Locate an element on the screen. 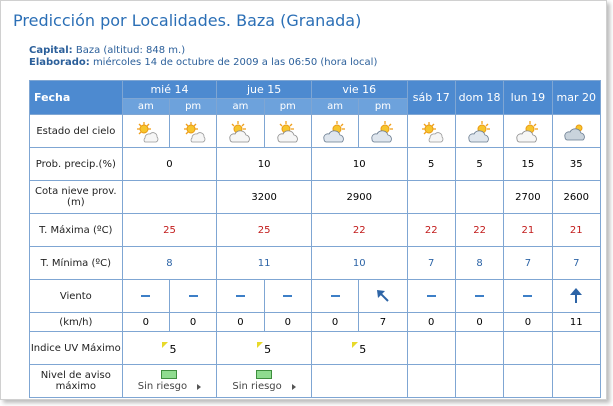 The width and height of the screenshot is (613, 406). aviso-label: Sin riesgo is located at coordinates (162, 386).